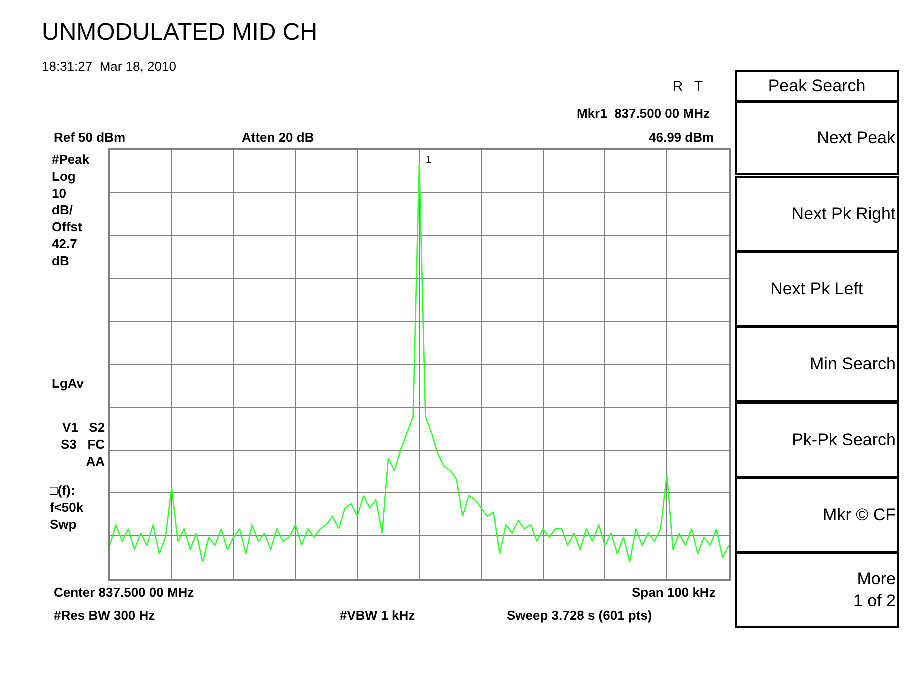 The image size is (924, 679). Describe the element at coordinates (278, 137) in the screenshot. I see `text: Atten 20 dB` at that location.